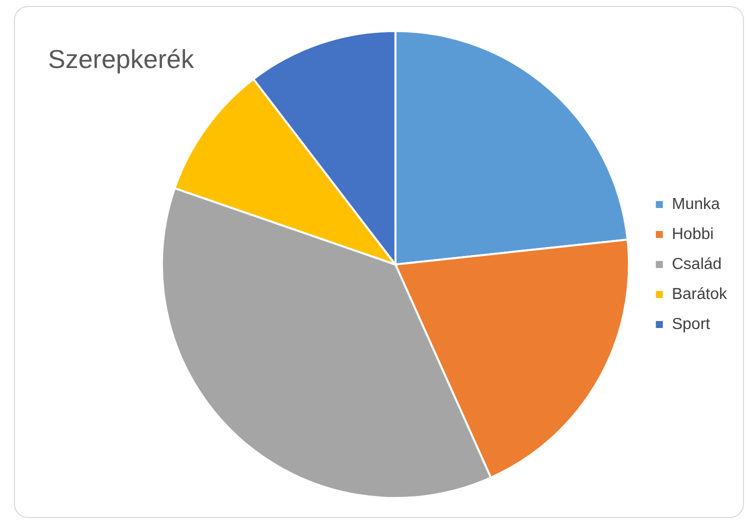 This screenshot has height=521, width=747. What do you see at coordinates (700, 294) in the screenshot?
I see `legend-label: Barátok` at bounding box center [700, 294].